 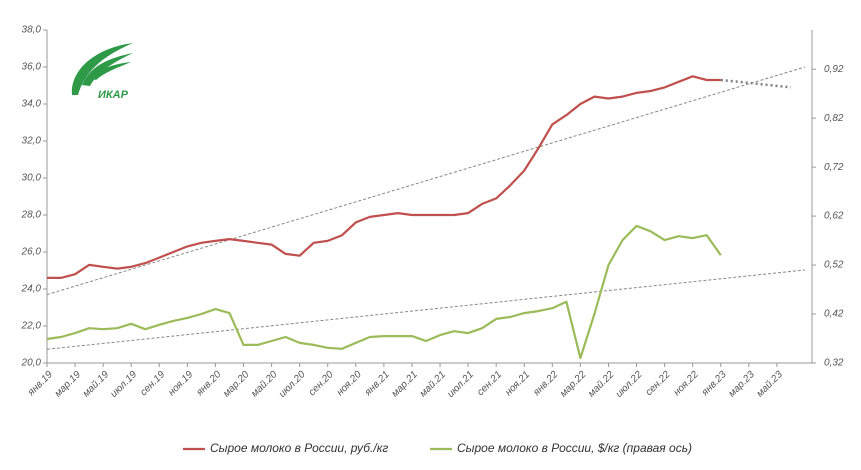 I want to click on x-tick-label: мар.22, so click(x=573, y=384).